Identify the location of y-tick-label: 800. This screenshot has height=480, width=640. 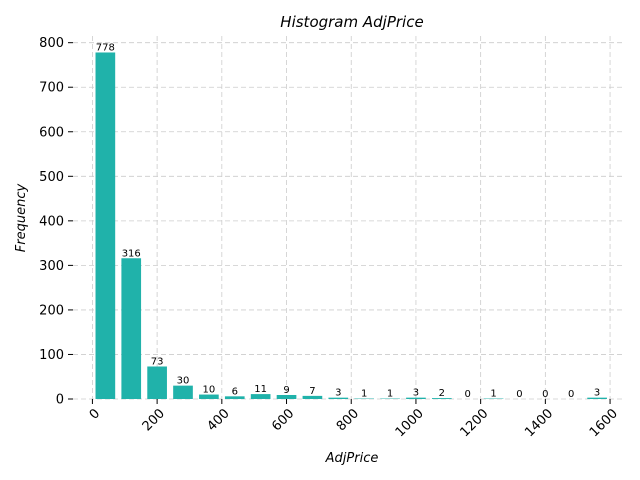
(51, 43).